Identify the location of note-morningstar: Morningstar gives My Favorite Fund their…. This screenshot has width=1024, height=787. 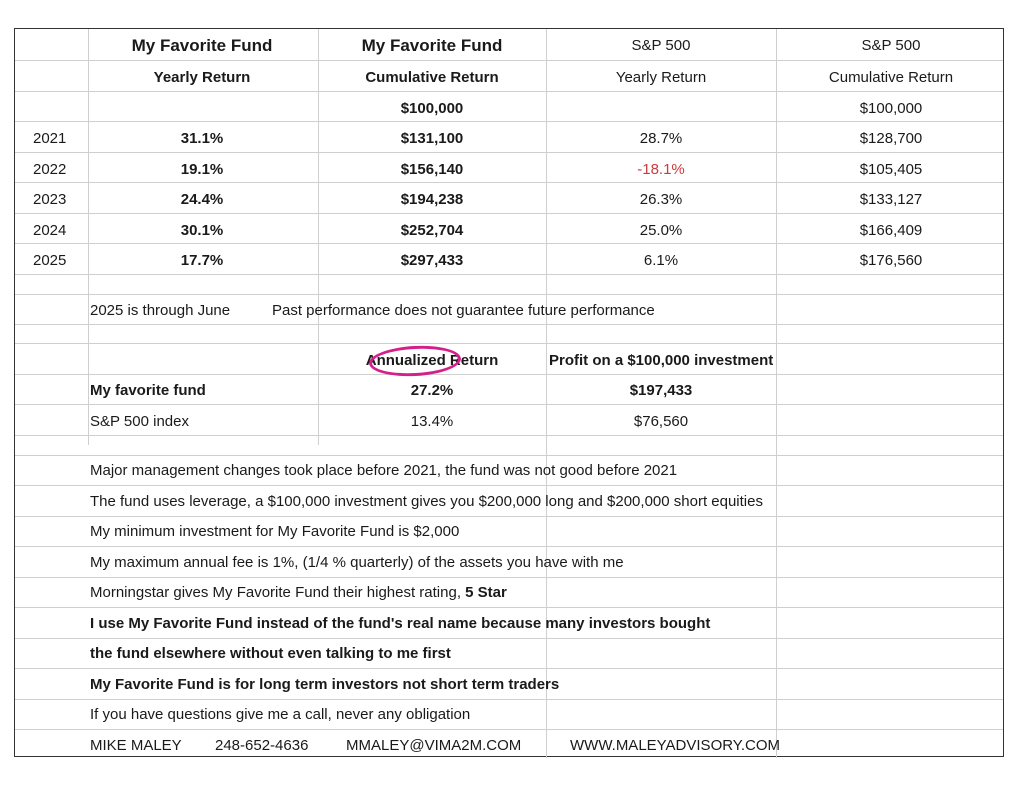
(298, 592).